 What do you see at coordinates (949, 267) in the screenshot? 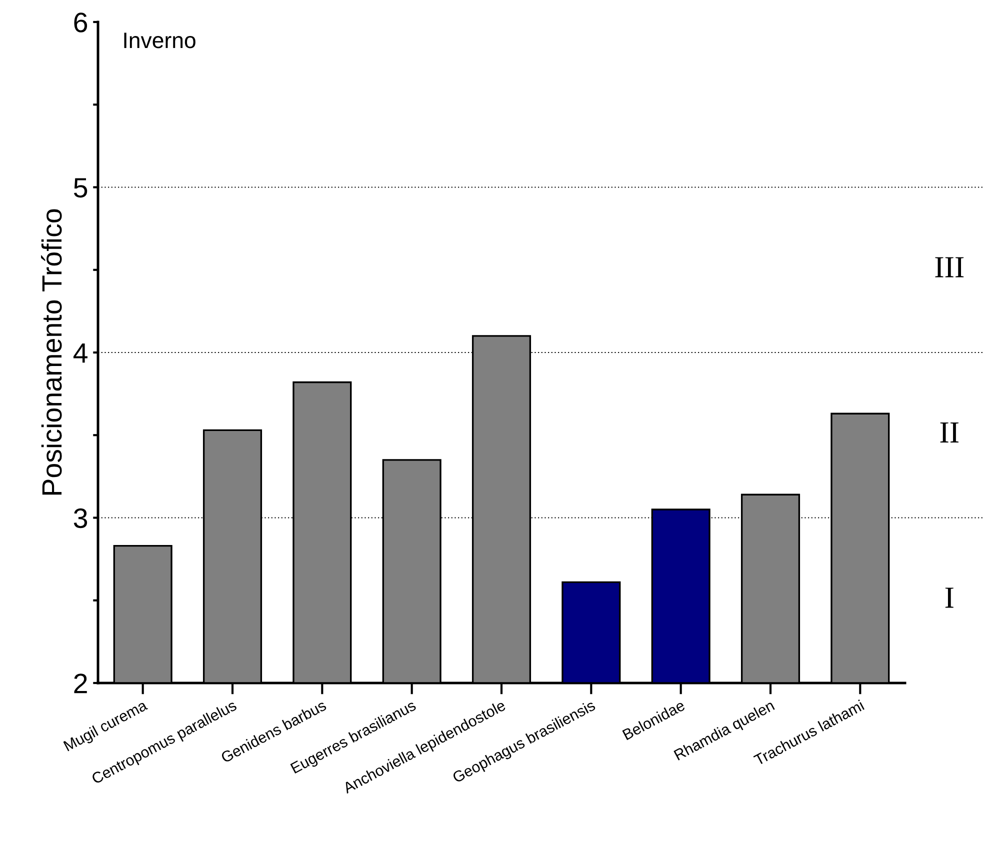
I see `text: III` at bounding box center [949, 267].